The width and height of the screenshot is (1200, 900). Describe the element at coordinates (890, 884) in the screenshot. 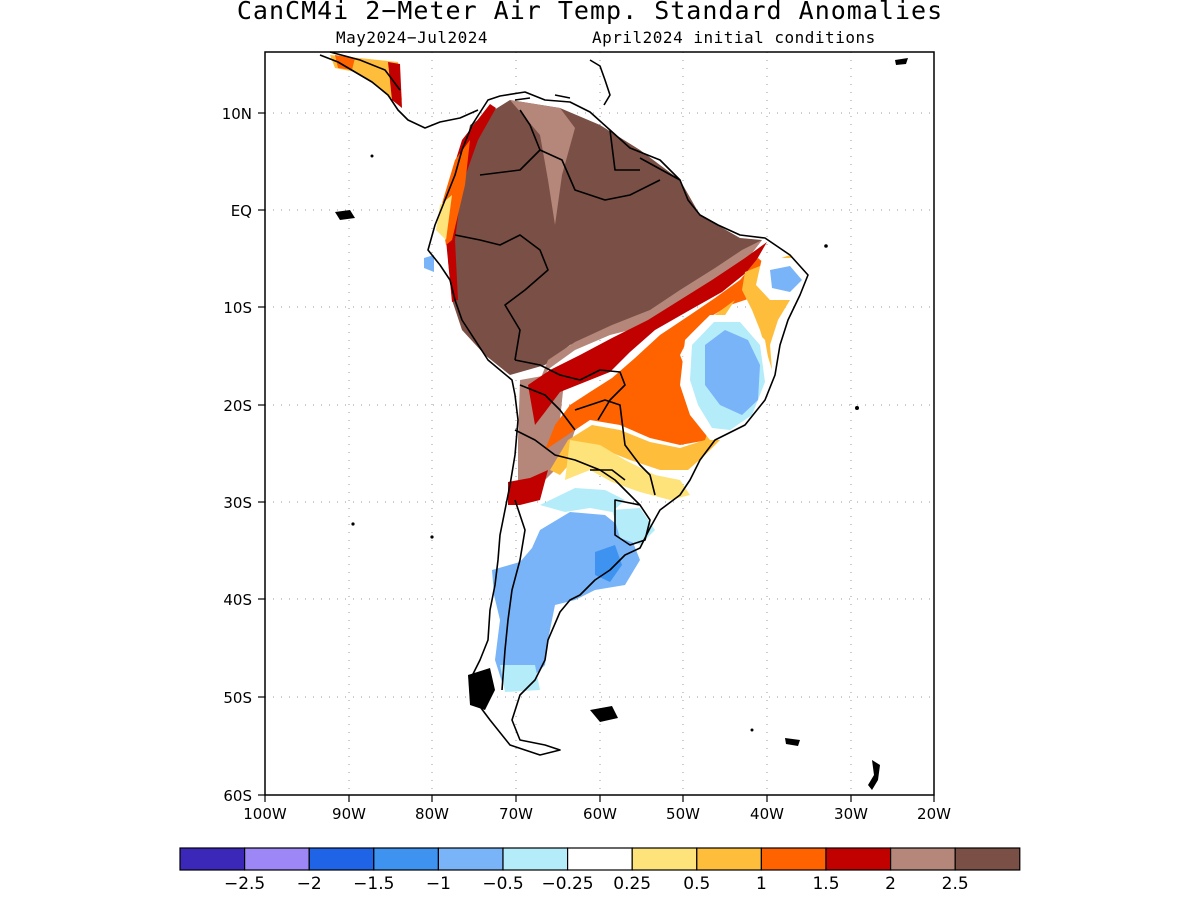

I see `colorbar-label: 2` at that location.